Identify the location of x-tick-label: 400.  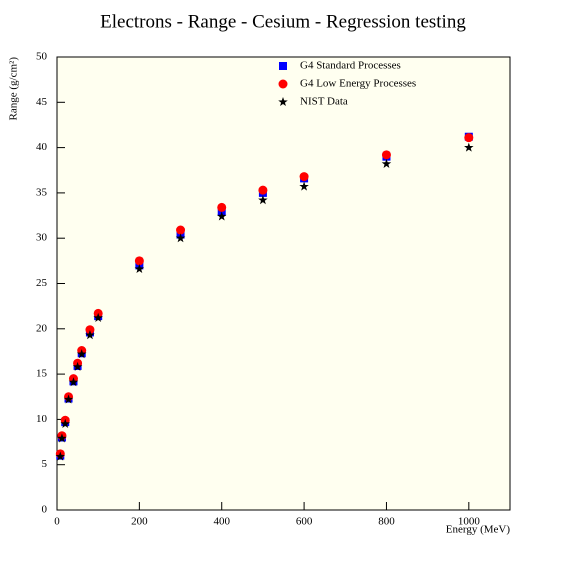
(221, 522).